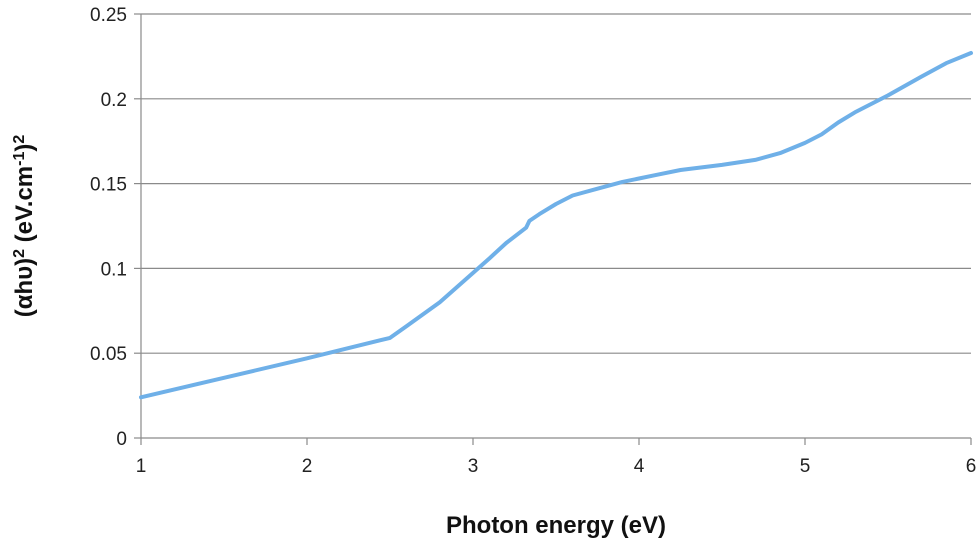 This screenshot has height=545, width=980. I want to click on y-tick-labels: 0 0.05 0.1 0.15 0.2 0.25, so click(108, 227).